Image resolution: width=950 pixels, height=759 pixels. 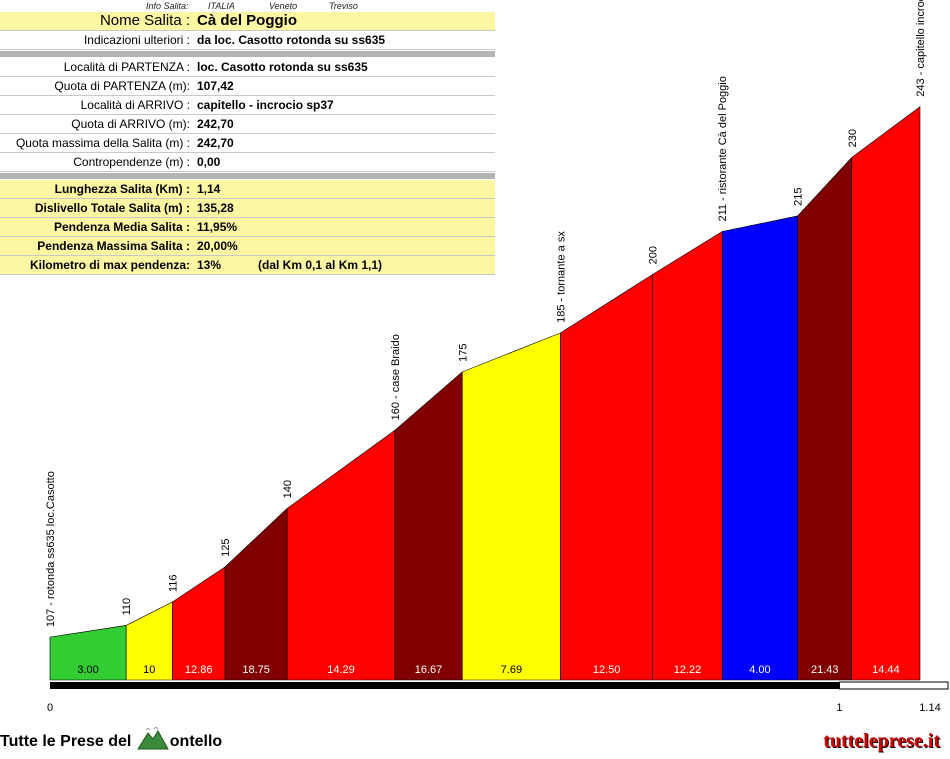 What do you see at coordinates (511, 670) in the screenshot?
I see `segment-grade-label: 7.69` at bounding box center [511, 670].